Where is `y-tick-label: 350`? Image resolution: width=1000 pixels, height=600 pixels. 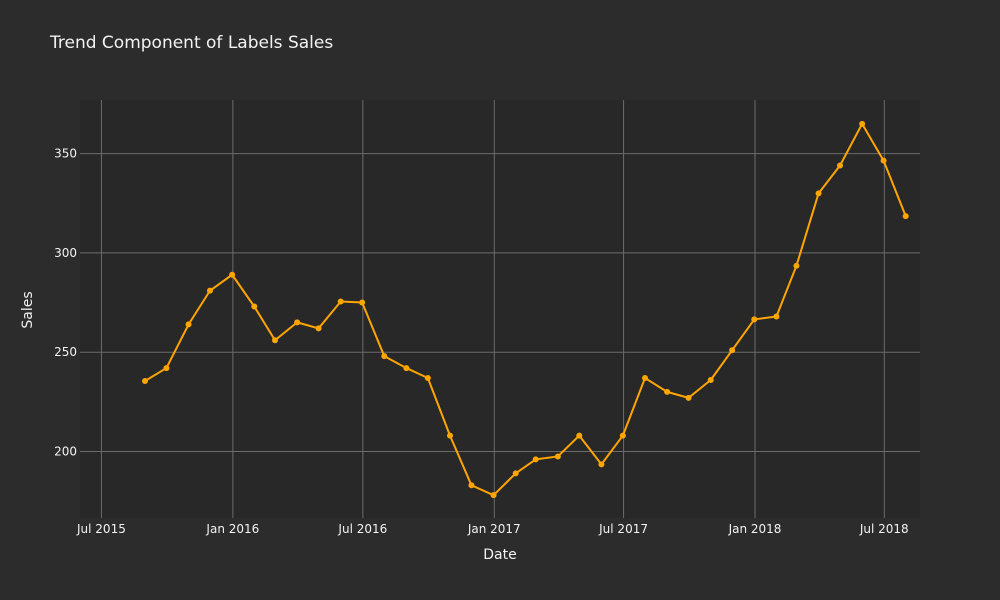
y-tick-label: 350 is located at coordinates (65, 154).